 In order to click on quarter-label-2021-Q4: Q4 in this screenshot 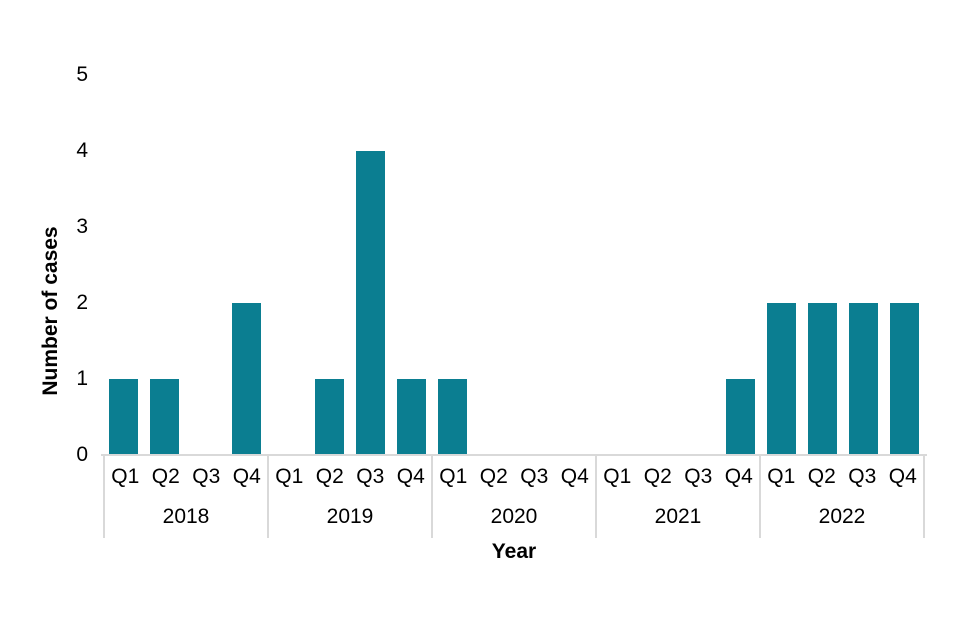, I will do `click(738, 476)`.